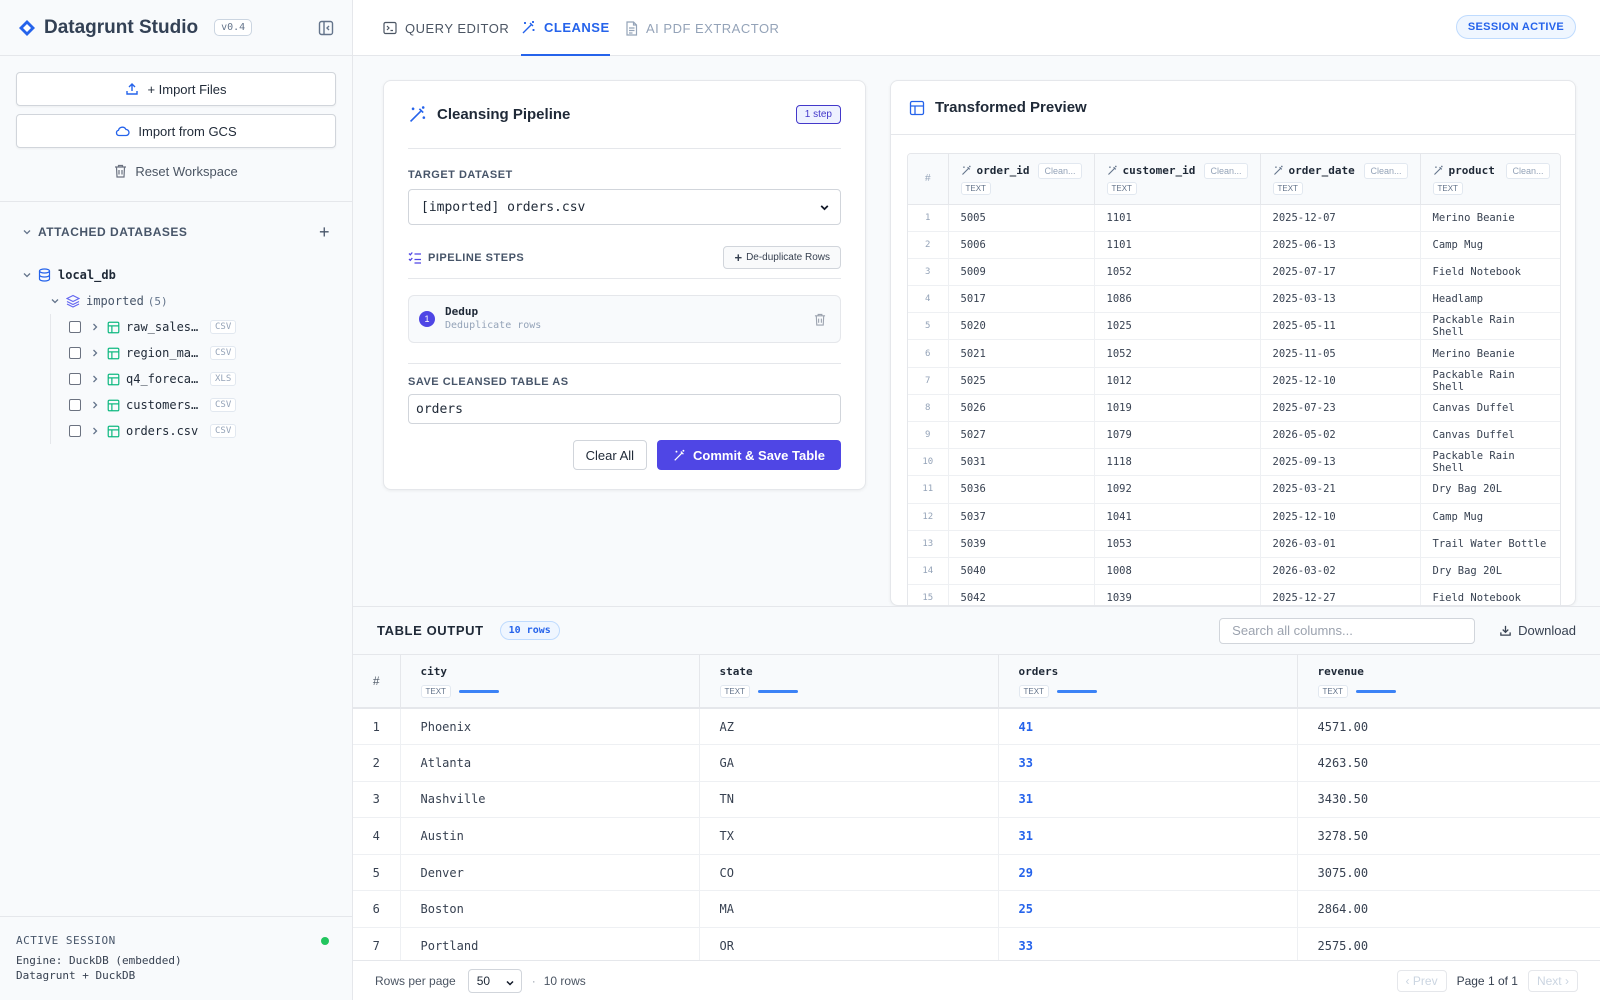 Image resolution: width=1600 pixels, height=1000 pixels. I want to click on rows-per-page-select: 50, so click(494, 980).